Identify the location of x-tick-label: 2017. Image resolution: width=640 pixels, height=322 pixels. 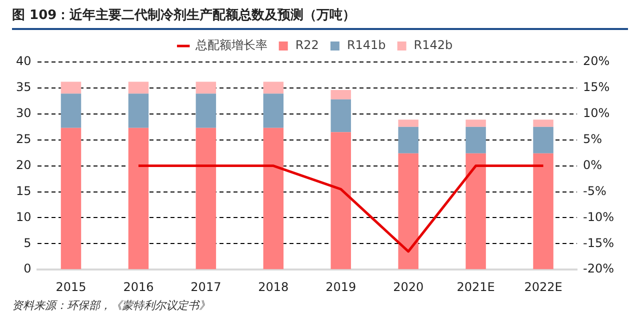
(206, 287).